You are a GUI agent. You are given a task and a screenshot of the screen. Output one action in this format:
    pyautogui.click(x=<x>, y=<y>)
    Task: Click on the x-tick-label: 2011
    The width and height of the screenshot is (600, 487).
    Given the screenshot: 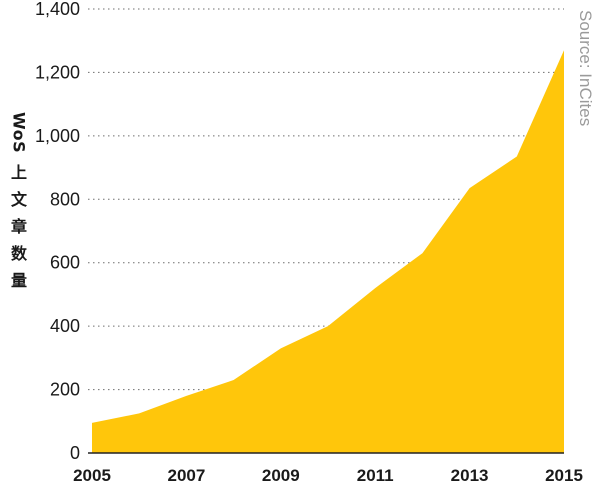 What is the action you would take?
    pyautogui.click(x=375, y=475)
    